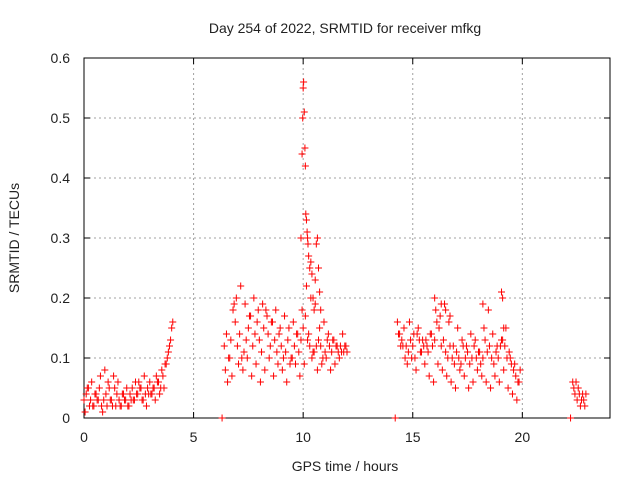 Image resolution: width=640 pixels, height=480 pixels. What do you see at coordinates (61, 238) in the screenshot?
I see `y-tick-label: 0.3` at bounding box center [61, 238].